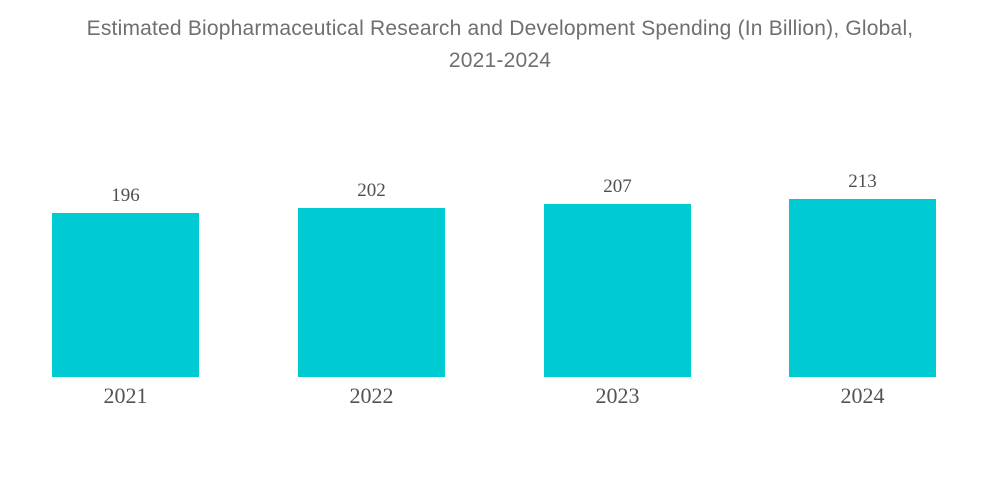 This screenshot has width=1000, height=504. What do you see at coordinates (617, 186) in the screenshot?
I see `bar-value-label: 207` at bounding box center [617, 186].